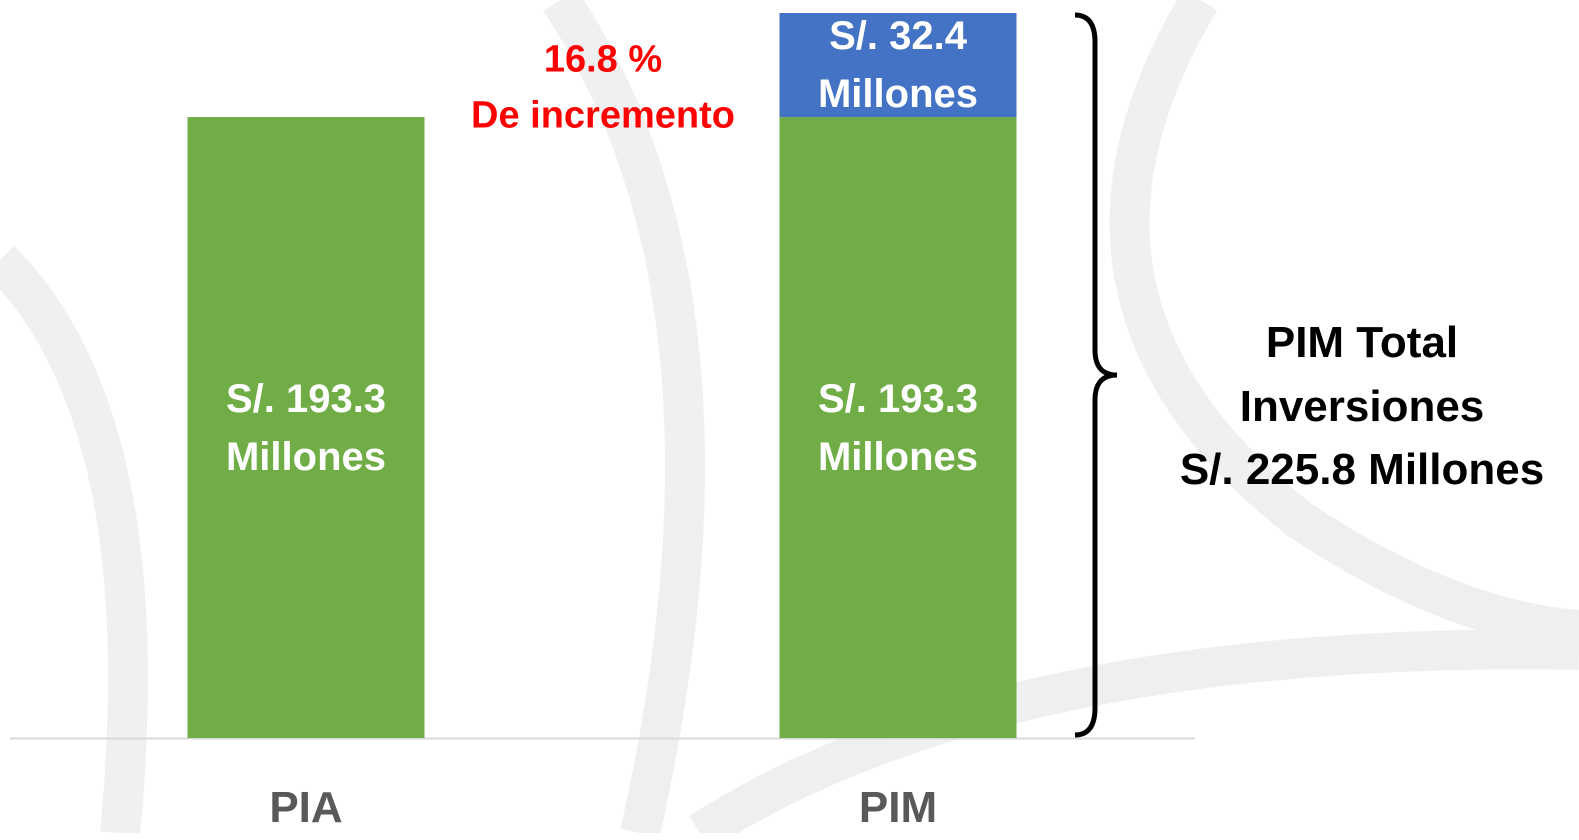 The width and height of the screenshot is (1579, 840). I want to click on x-tick-label: PIM, so click(898, 808).